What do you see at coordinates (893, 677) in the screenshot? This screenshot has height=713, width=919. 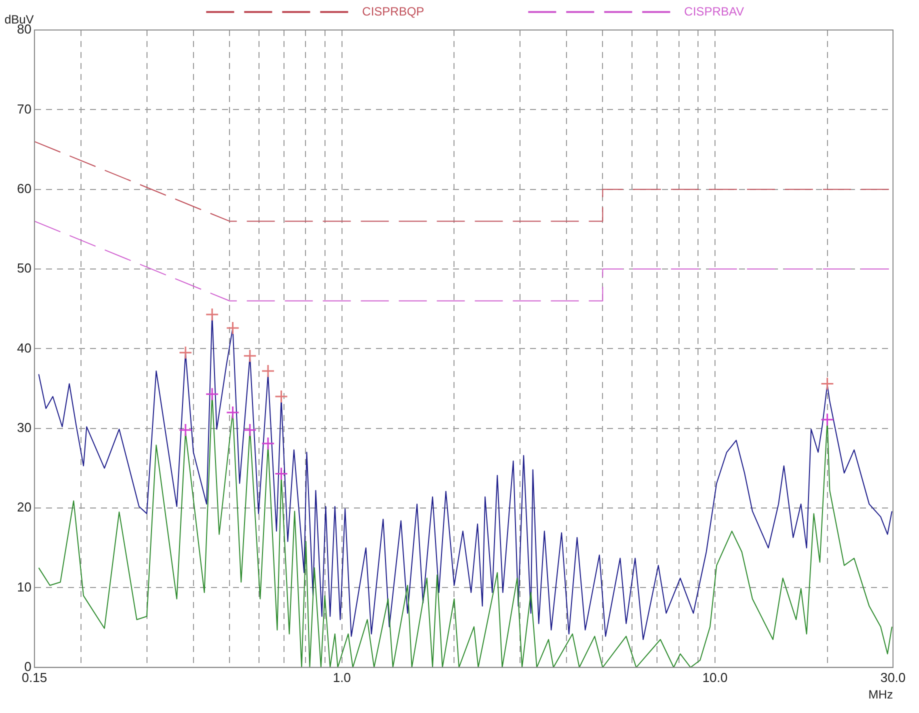 I see `x-tick-label: 30.0` at bounding box center [893, 677].